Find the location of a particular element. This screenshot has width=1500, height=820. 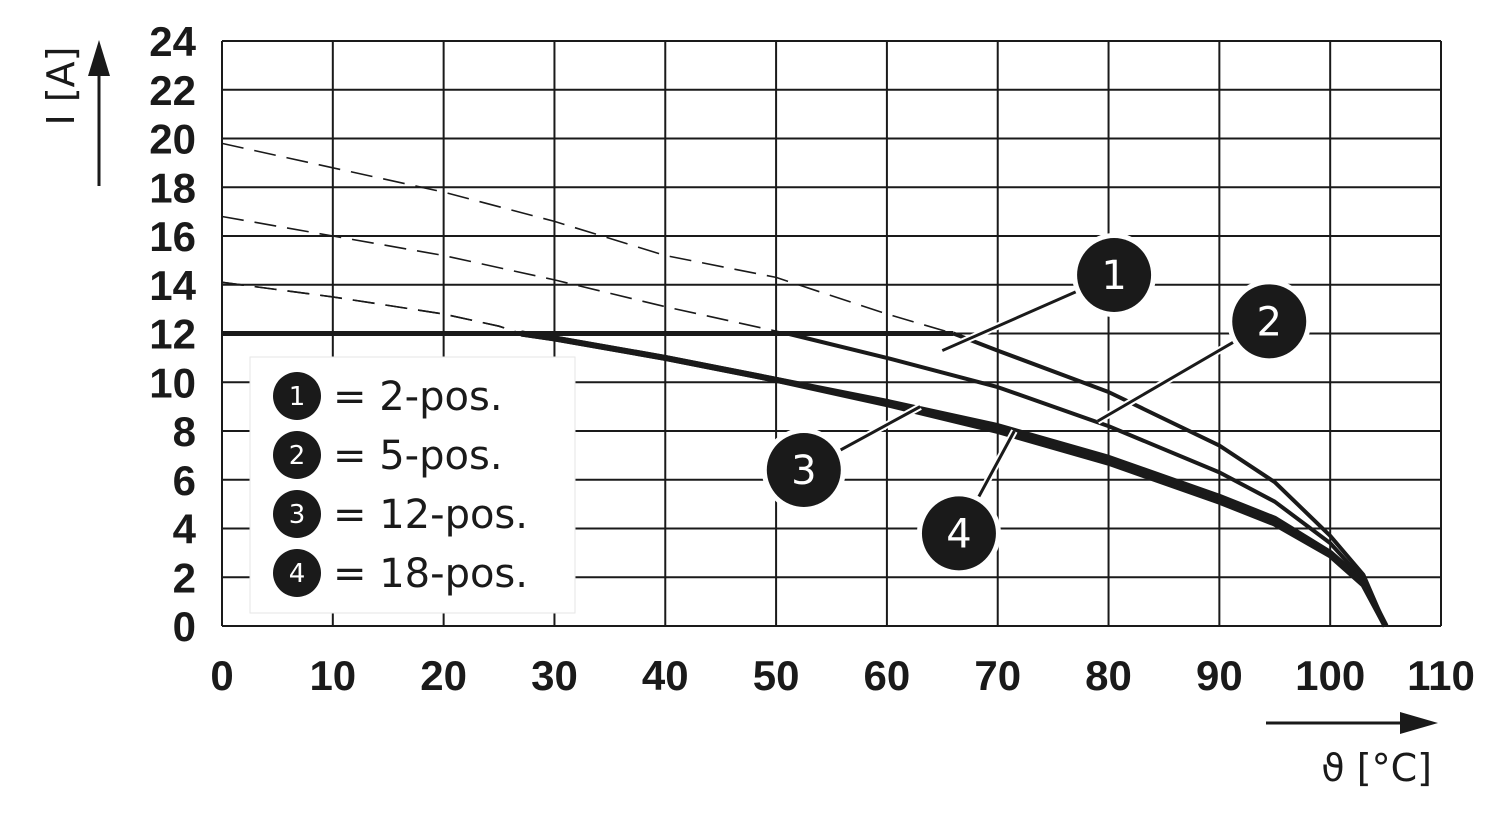

curve-1-dashed is located at coordinates (587, 238).